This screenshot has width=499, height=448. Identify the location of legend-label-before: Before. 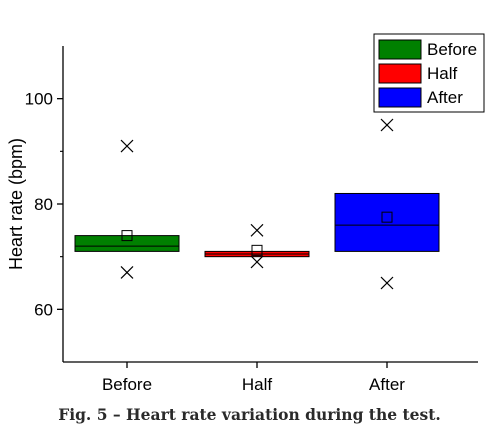
(452, 49).